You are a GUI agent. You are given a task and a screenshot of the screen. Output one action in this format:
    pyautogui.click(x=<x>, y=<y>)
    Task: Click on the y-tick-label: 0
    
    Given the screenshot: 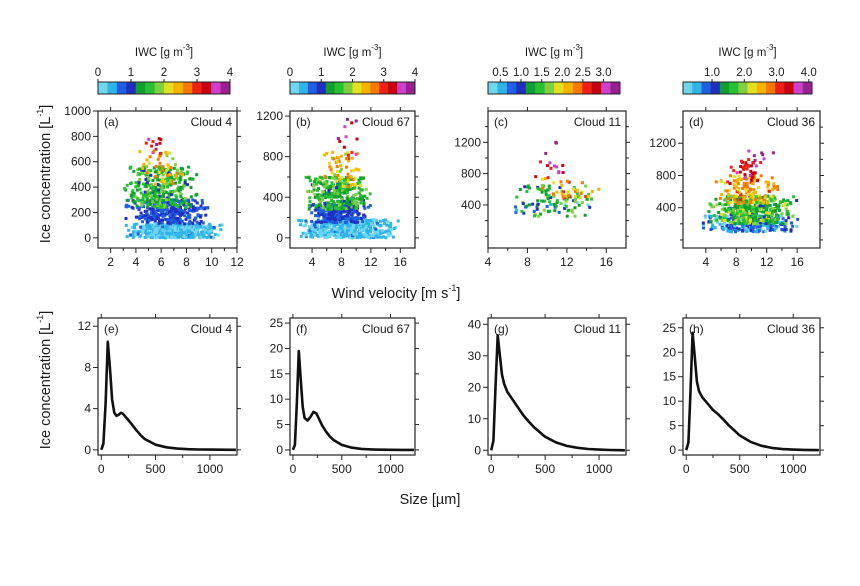 What is the action you would take?
    pyautogui.click(x=87, y=238)
    